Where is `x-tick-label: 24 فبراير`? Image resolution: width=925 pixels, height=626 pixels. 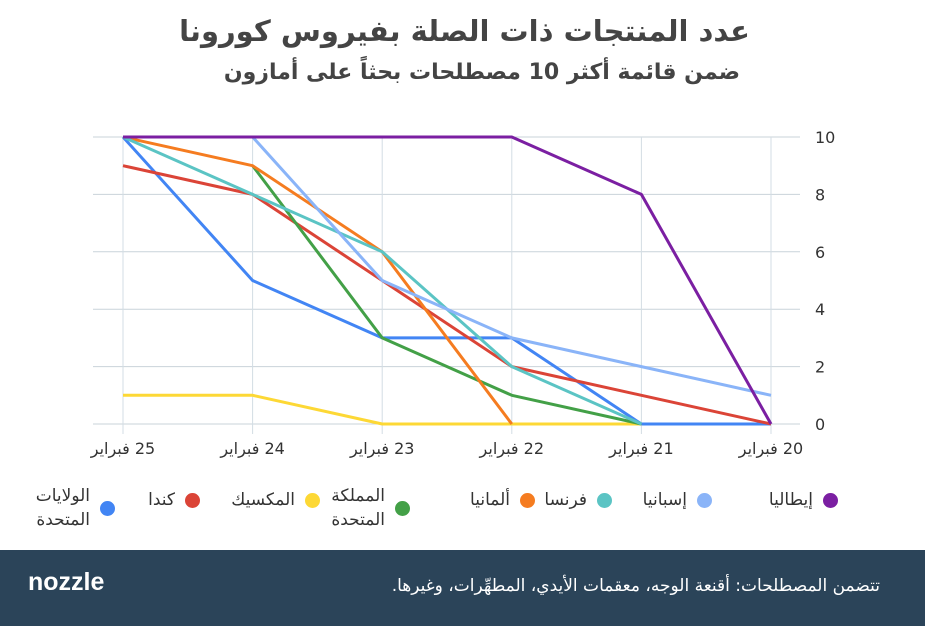 x-tick-label: 24 فبراير is located at coordinates (251, 449).